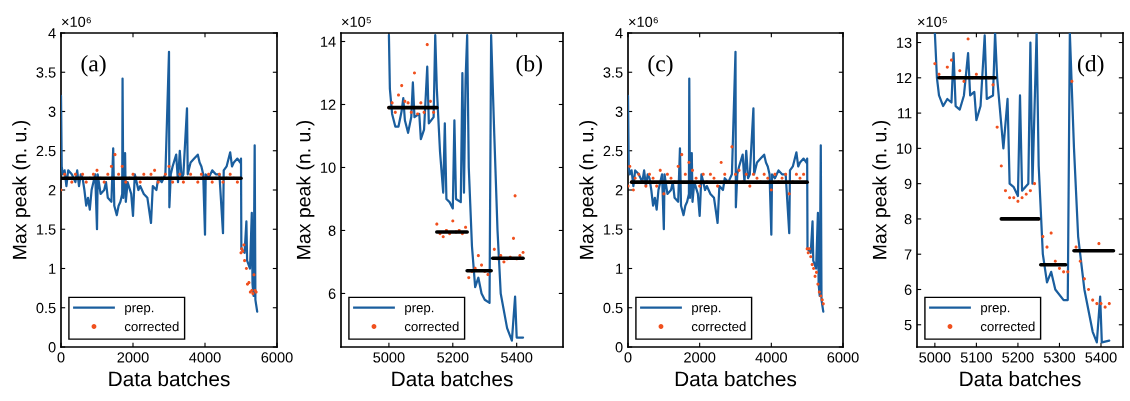 The height and width of the screenshot is (401, 1130). Describe the element at coordinates (93, 65) in the screenshot. I see `annotation: (a)` at that location.